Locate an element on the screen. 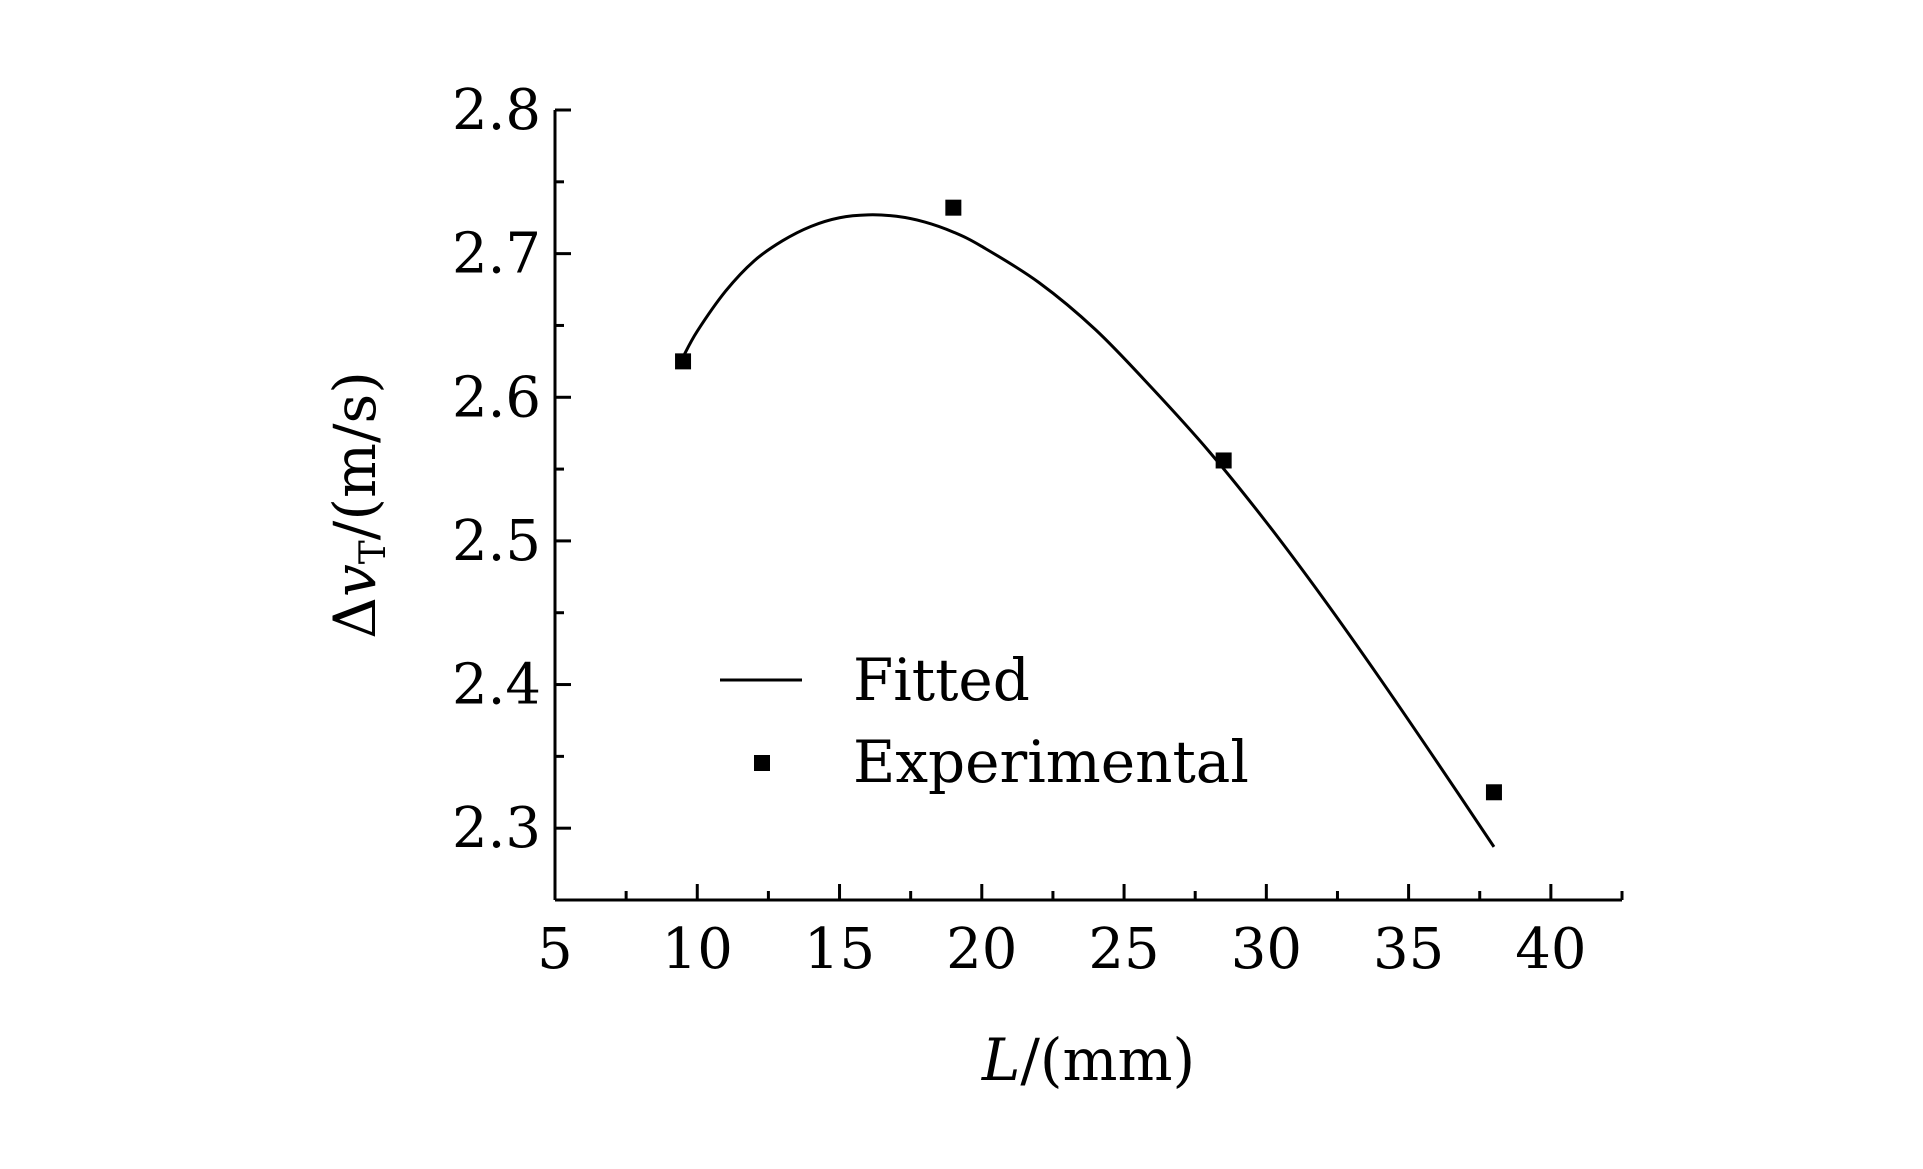  x-axis-title-var: L is located at coordinates (1001, 1060).